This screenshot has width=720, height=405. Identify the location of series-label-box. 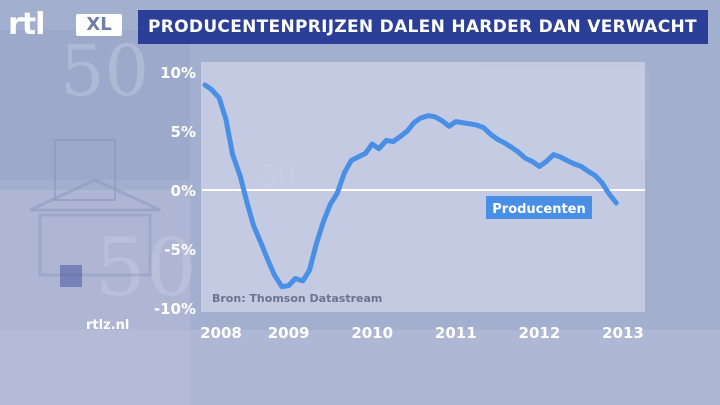
(539, 207).